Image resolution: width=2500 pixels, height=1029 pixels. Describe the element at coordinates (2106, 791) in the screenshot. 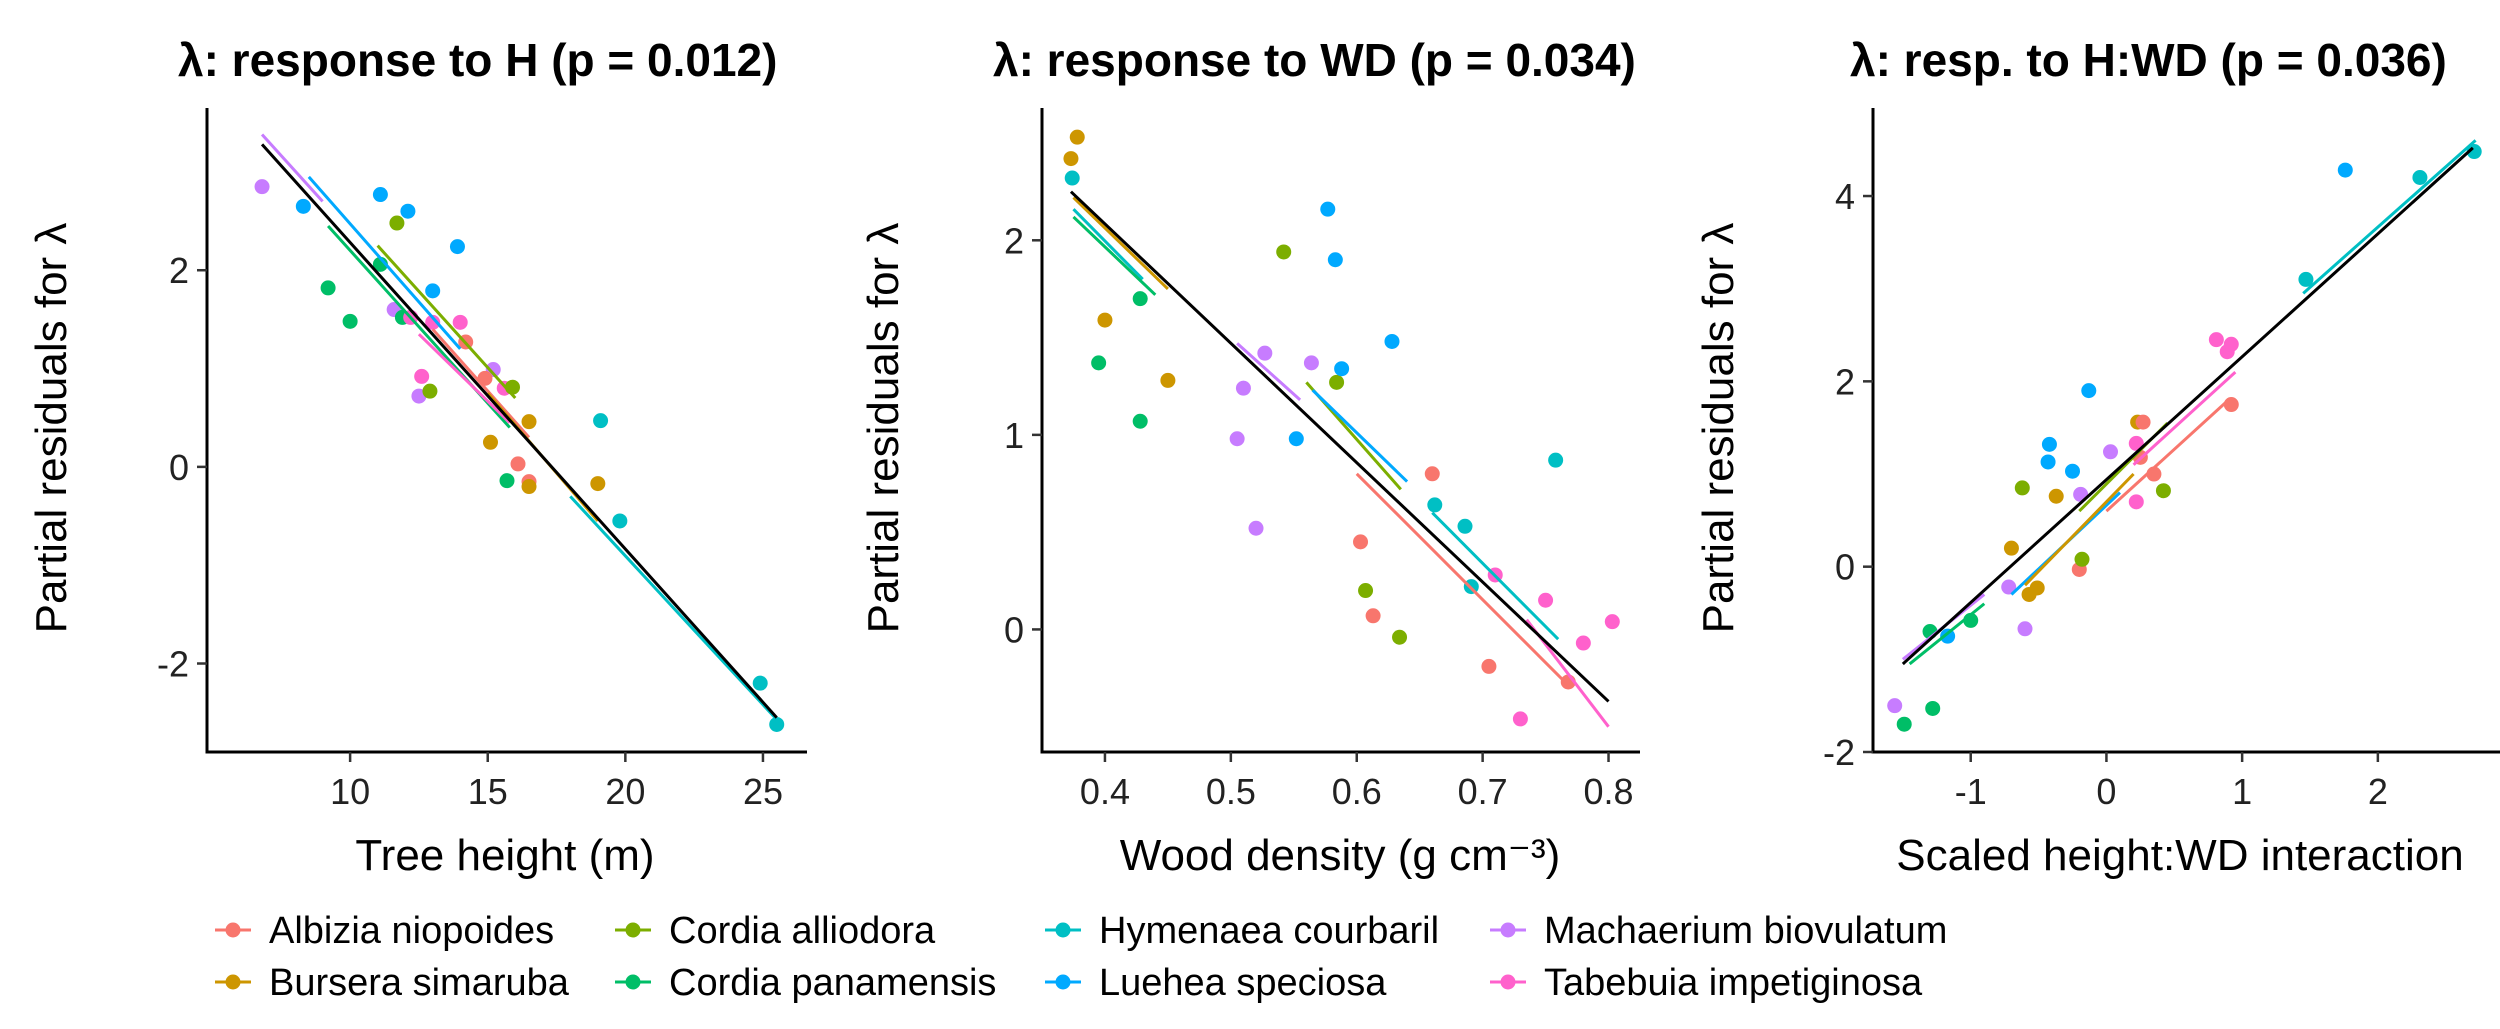

I see `x-tick-label: 0` at that location.